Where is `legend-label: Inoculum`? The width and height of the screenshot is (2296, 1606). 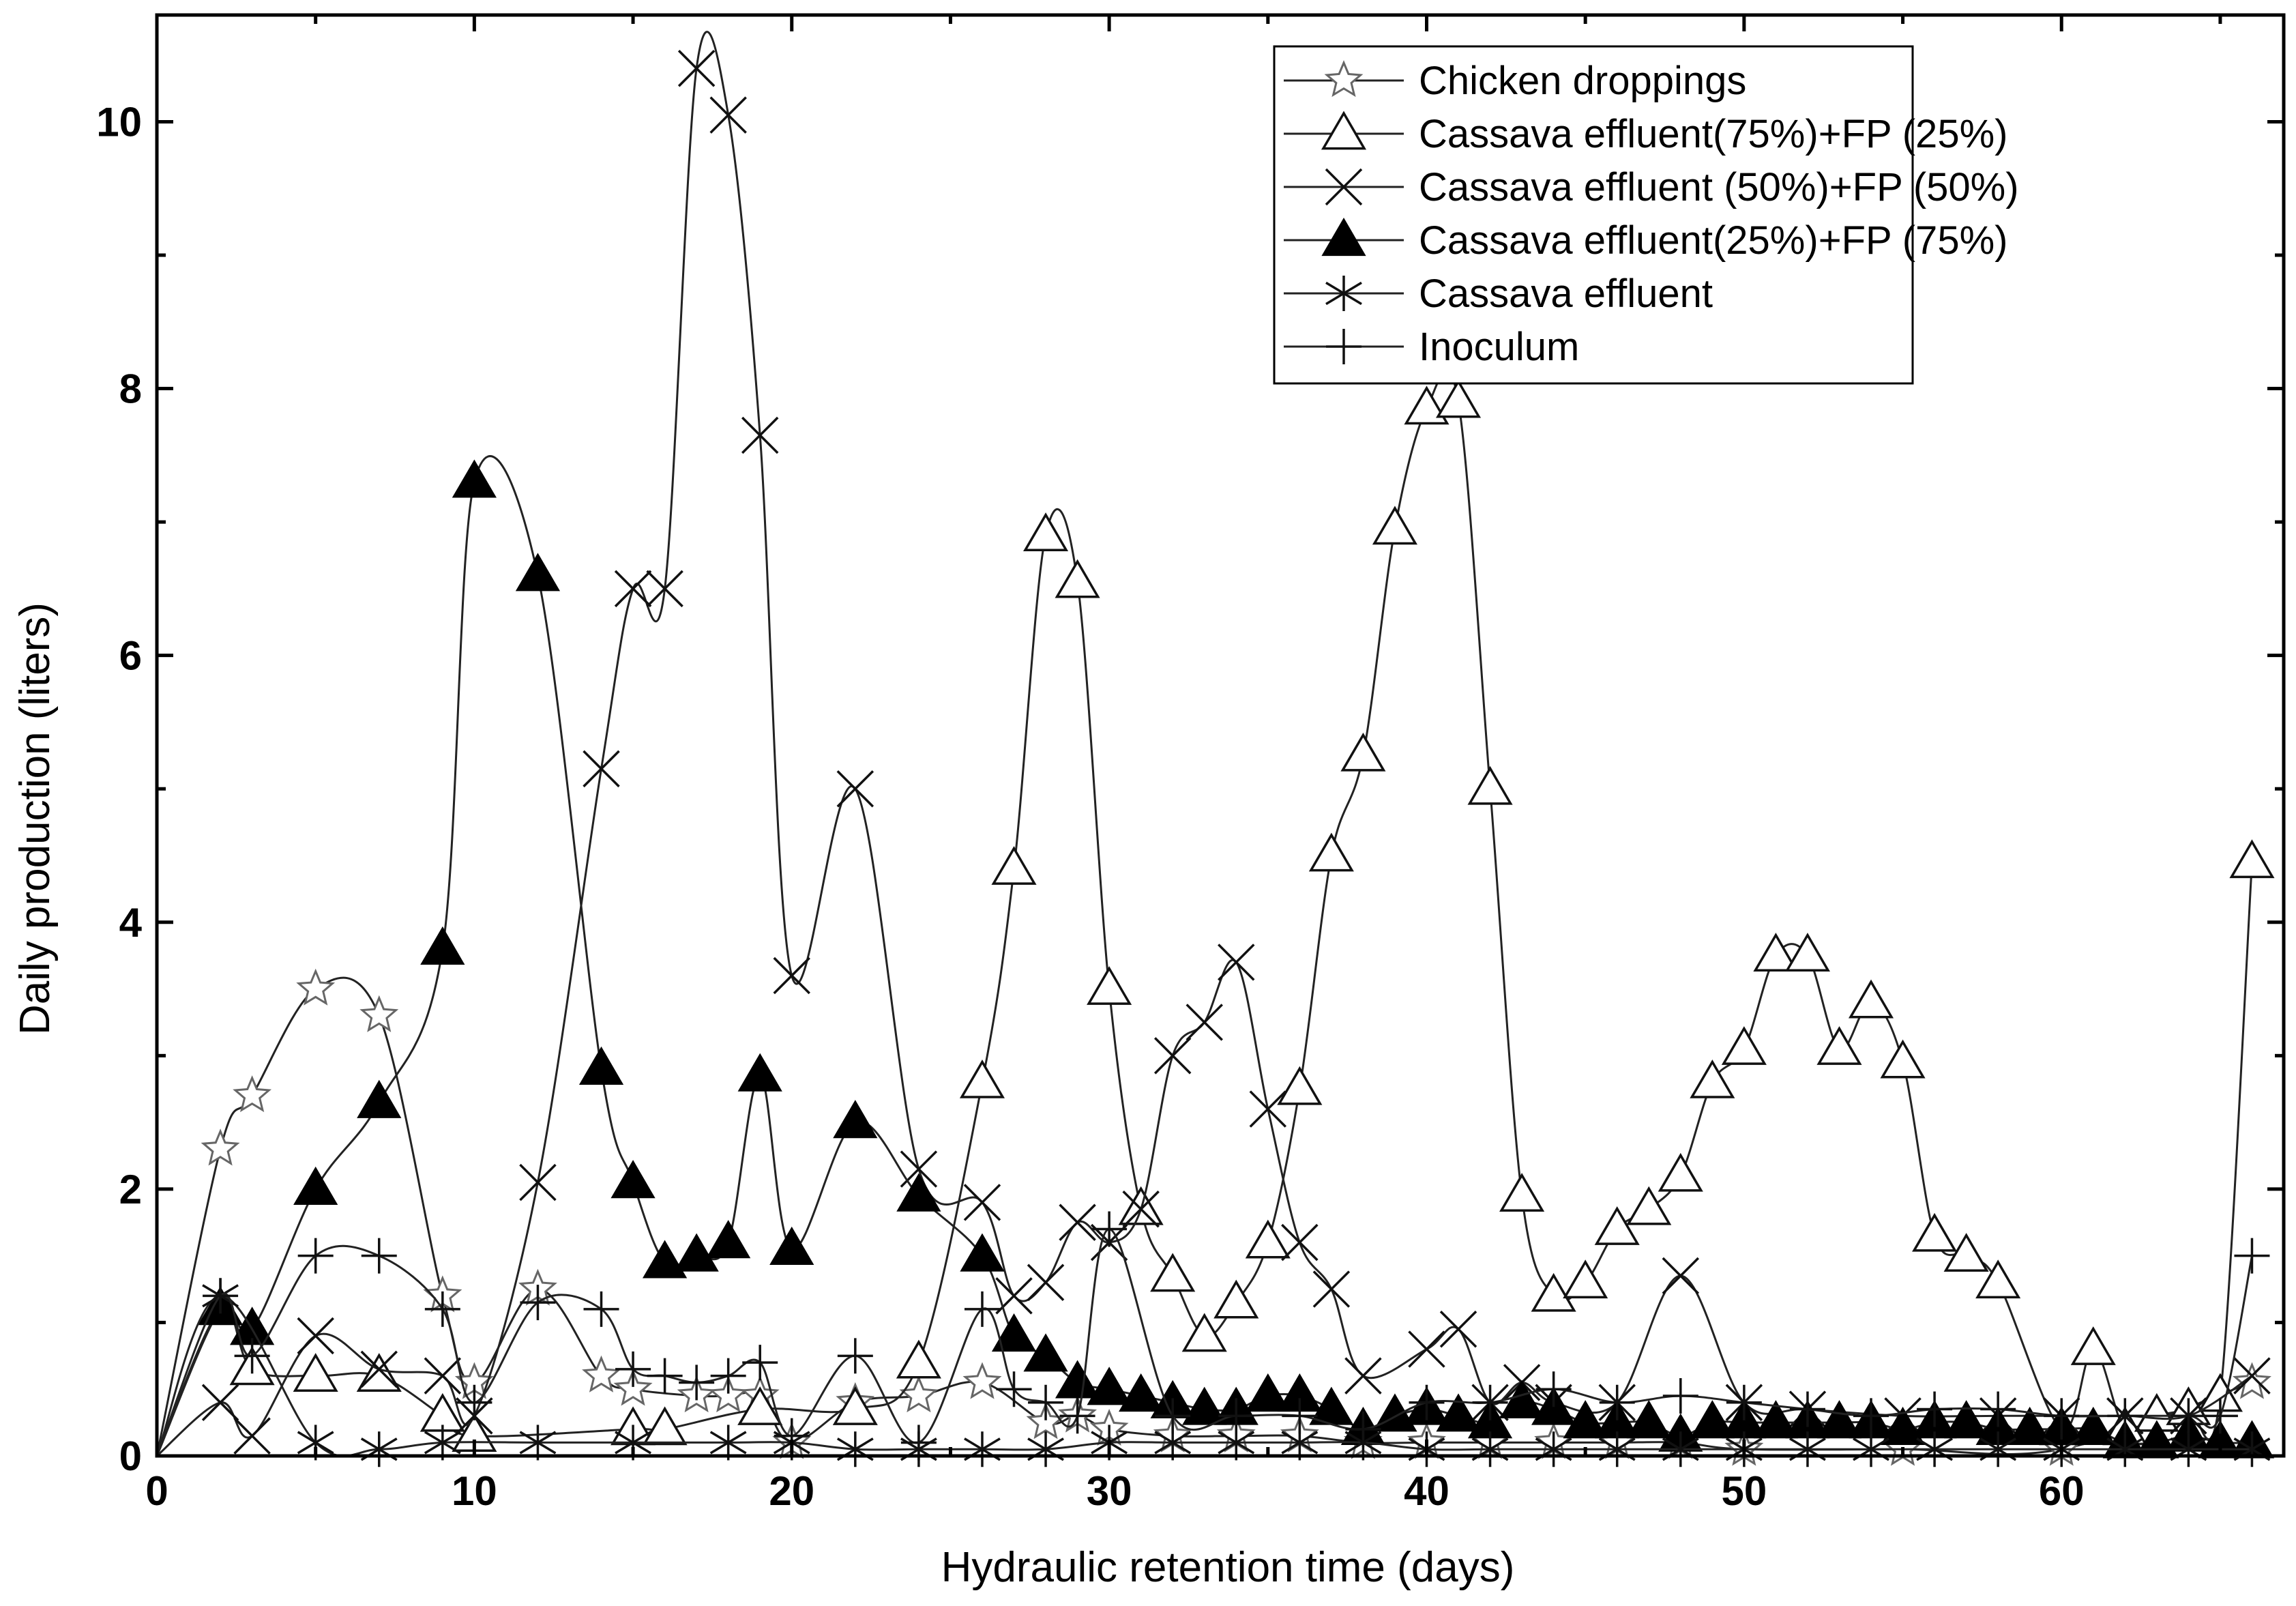 legend-label: Inoculum is located at coordinates (1499, 347).